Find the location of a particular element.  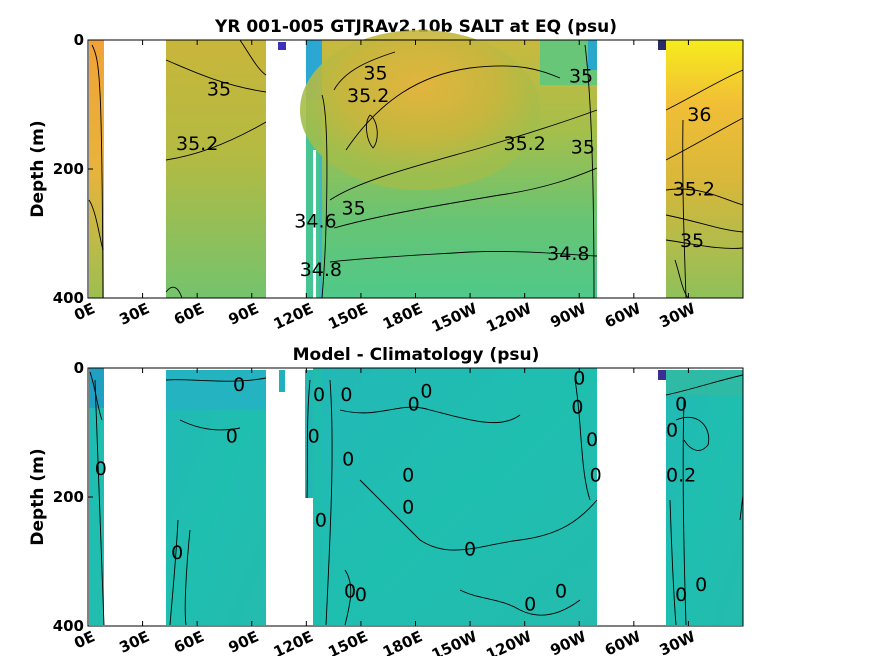

top-x-tick-label: 90W is located at coordinates (568, 315).